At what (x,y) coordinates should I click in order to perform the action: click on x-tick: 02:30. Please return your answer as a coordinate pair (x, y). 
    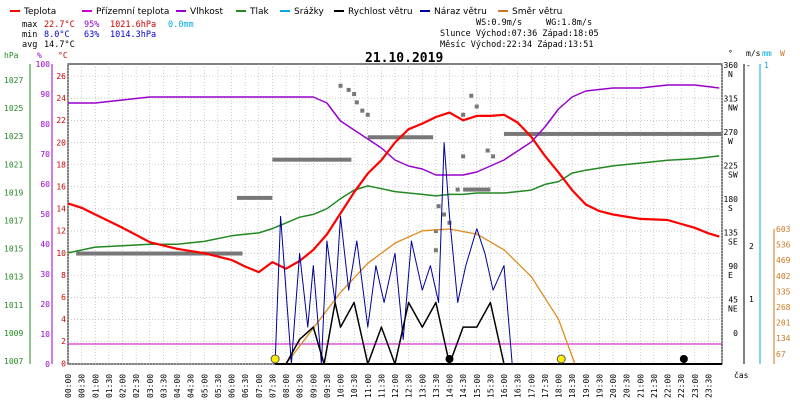
    Looking at the image, I should click on (136, 386).